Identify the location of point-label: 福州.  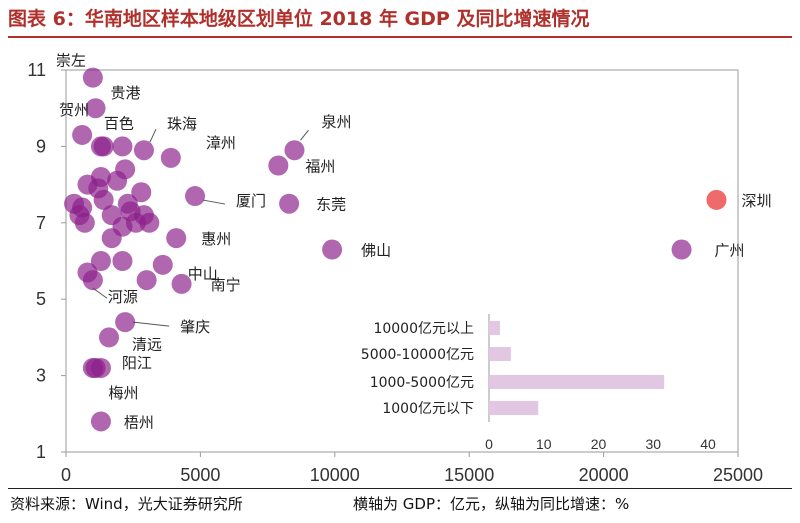
(320, 167).